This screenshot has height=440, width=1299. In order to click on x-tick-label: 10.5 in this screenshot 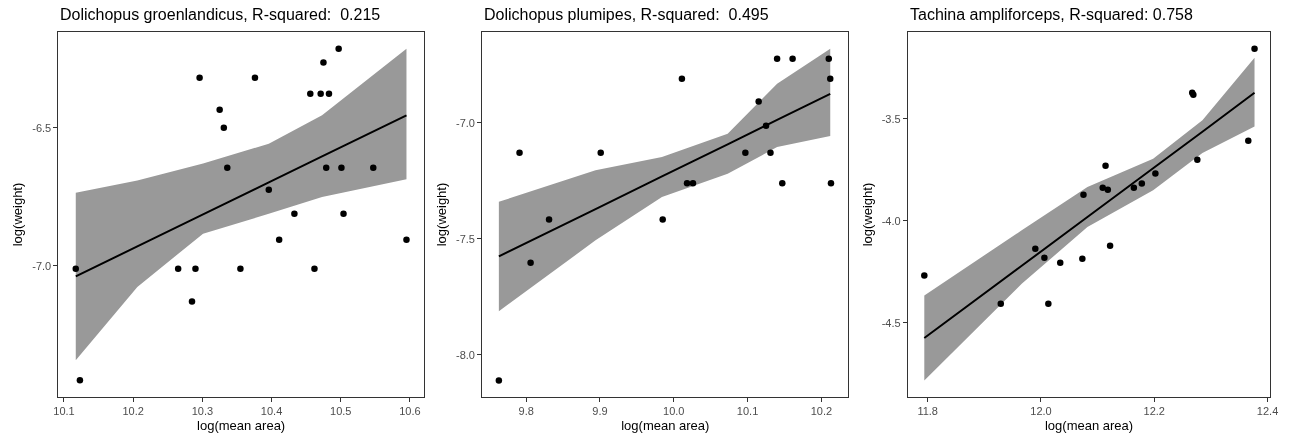, I will do `click(341, 411)`.